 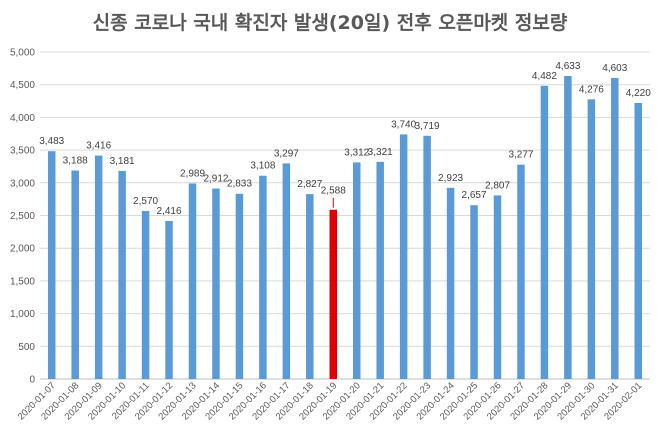 I want to click on chart-title: 신종 코로나 국내 확진자 발생(20일) 전후 오픈마켓 정보량, so click(x=330, y=23).